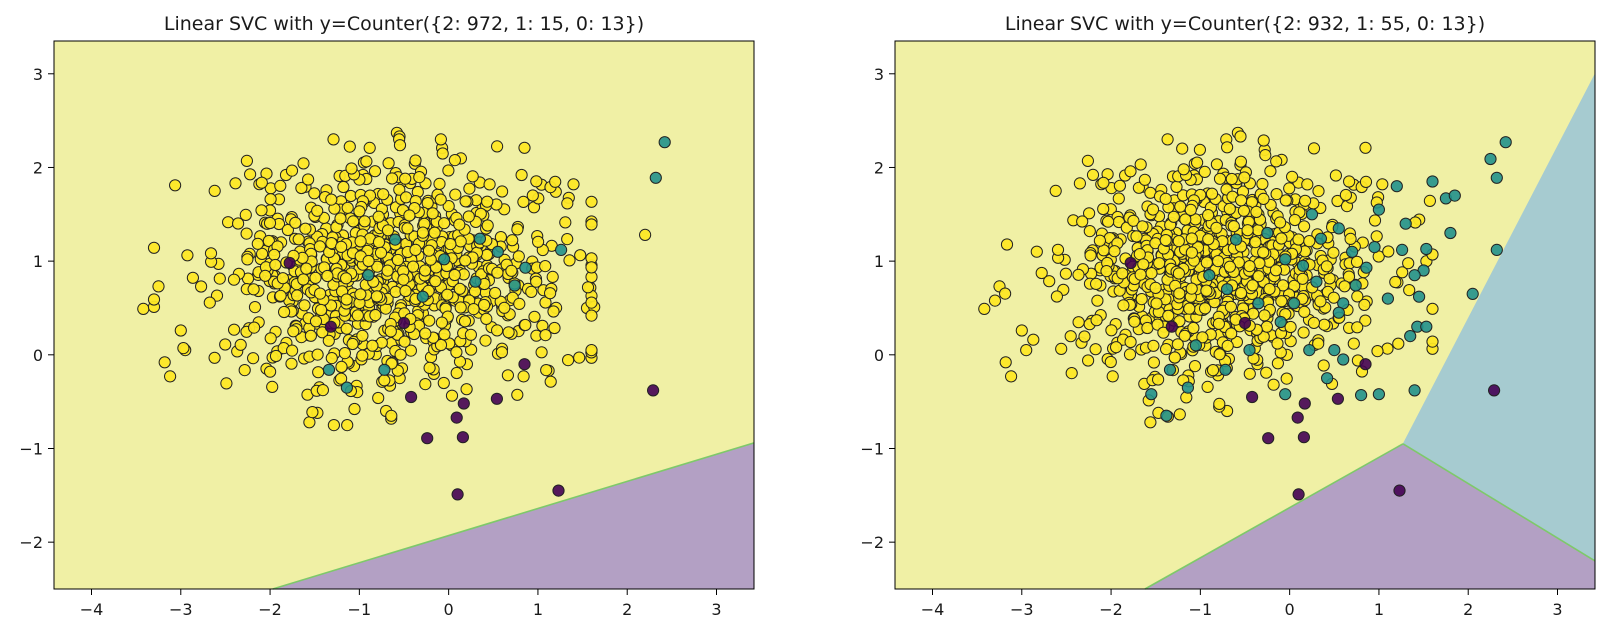 The width and height of the screenshot is (1612, 640). What do you see at coordinates (879, 355) in the screenshot?
I see `y-tick-label: 0` at bounding box center [879, 355].